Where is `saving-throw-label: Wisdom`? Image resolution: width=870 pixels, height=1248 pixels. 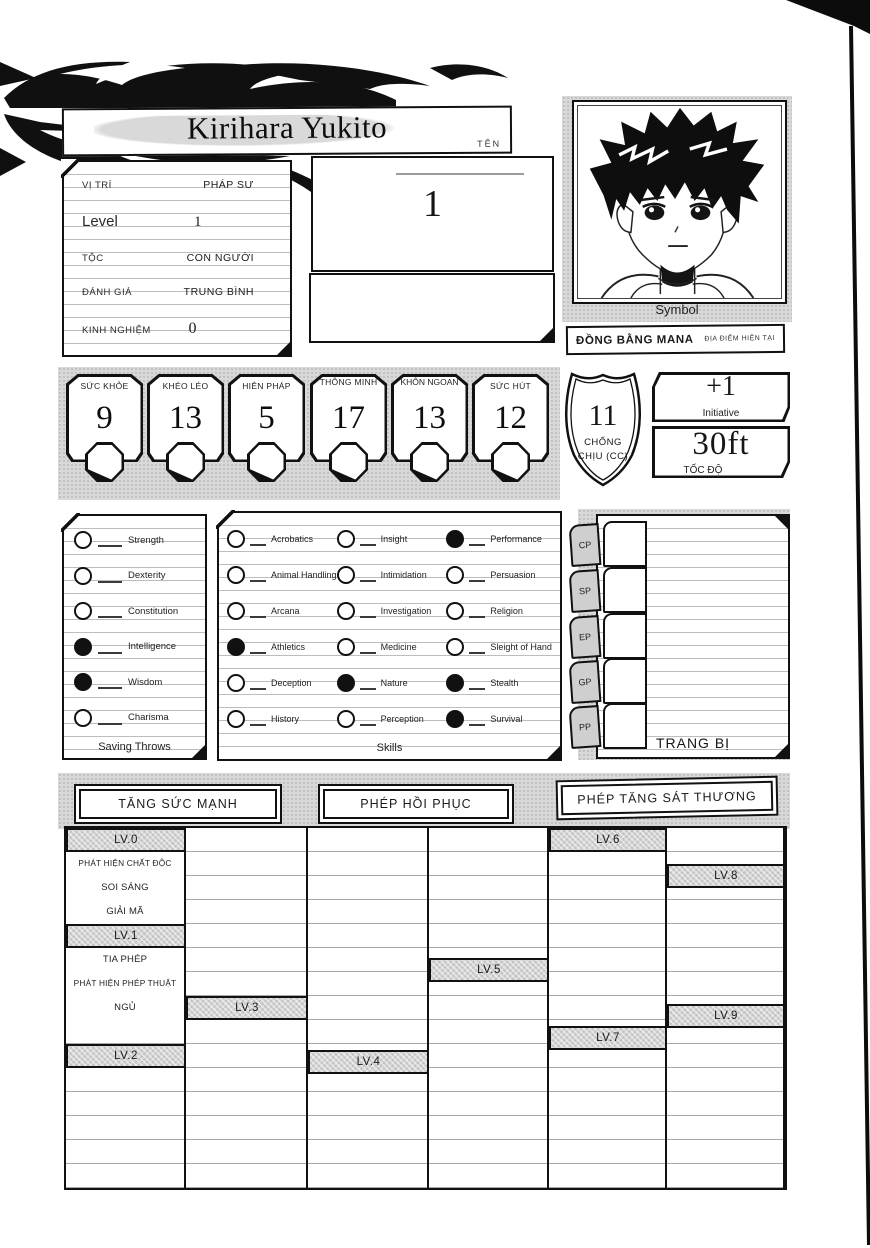
saving-throw-label: Wisdom is located at coordinates (145, 682).